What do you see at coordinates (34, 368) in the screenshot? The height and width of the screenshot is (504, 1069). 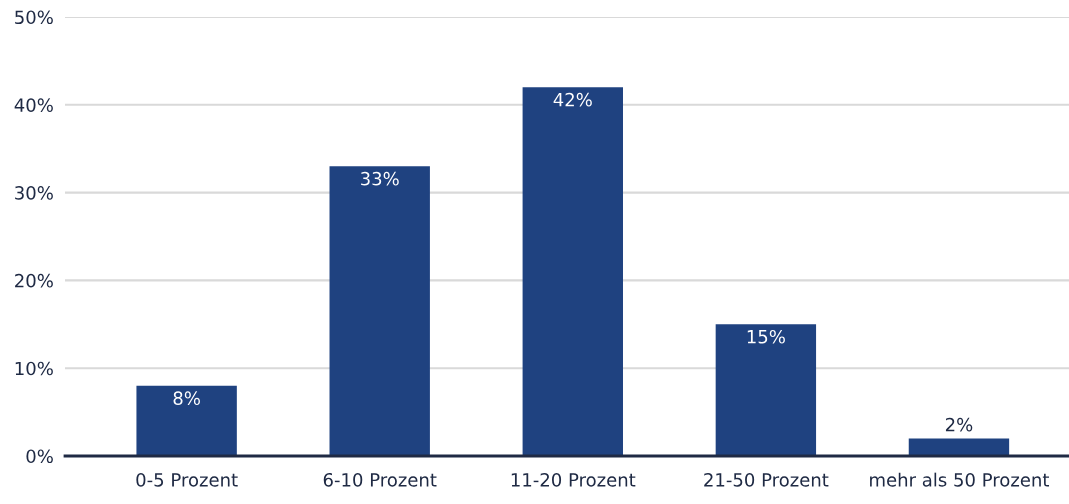 I see `y-tick-label: 10%` at bounding box center [34, 368].